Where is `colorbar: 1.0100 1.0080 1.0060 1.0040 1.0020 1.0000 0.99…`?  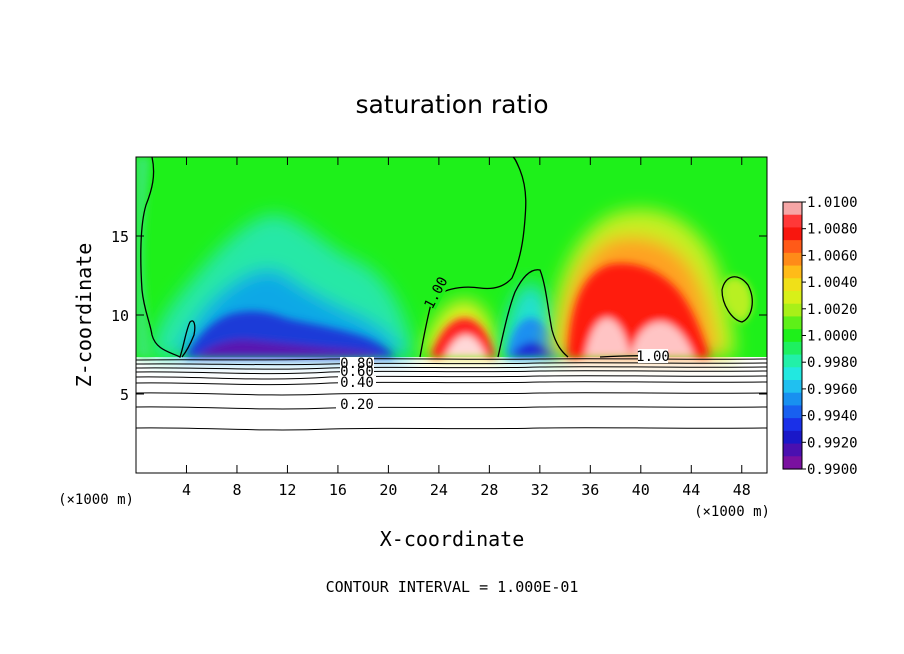 colorbar: 1.0100 1.0080 1.0060 1.0040 1.0020 1.0000 0.99… is located at coordinates (820, 336).